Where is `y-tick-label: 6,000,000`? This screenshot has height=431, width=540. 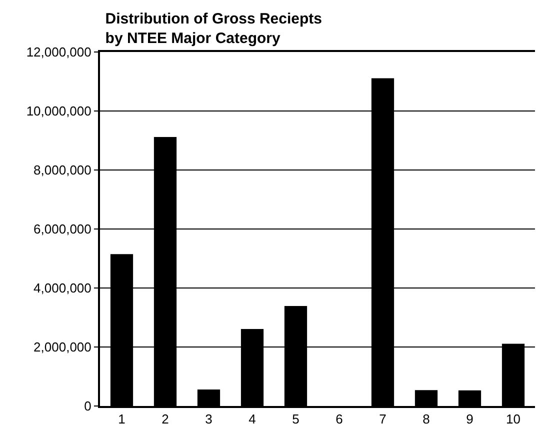 y-tick-label: 6,000,000 is located at coordinates (63, 229).